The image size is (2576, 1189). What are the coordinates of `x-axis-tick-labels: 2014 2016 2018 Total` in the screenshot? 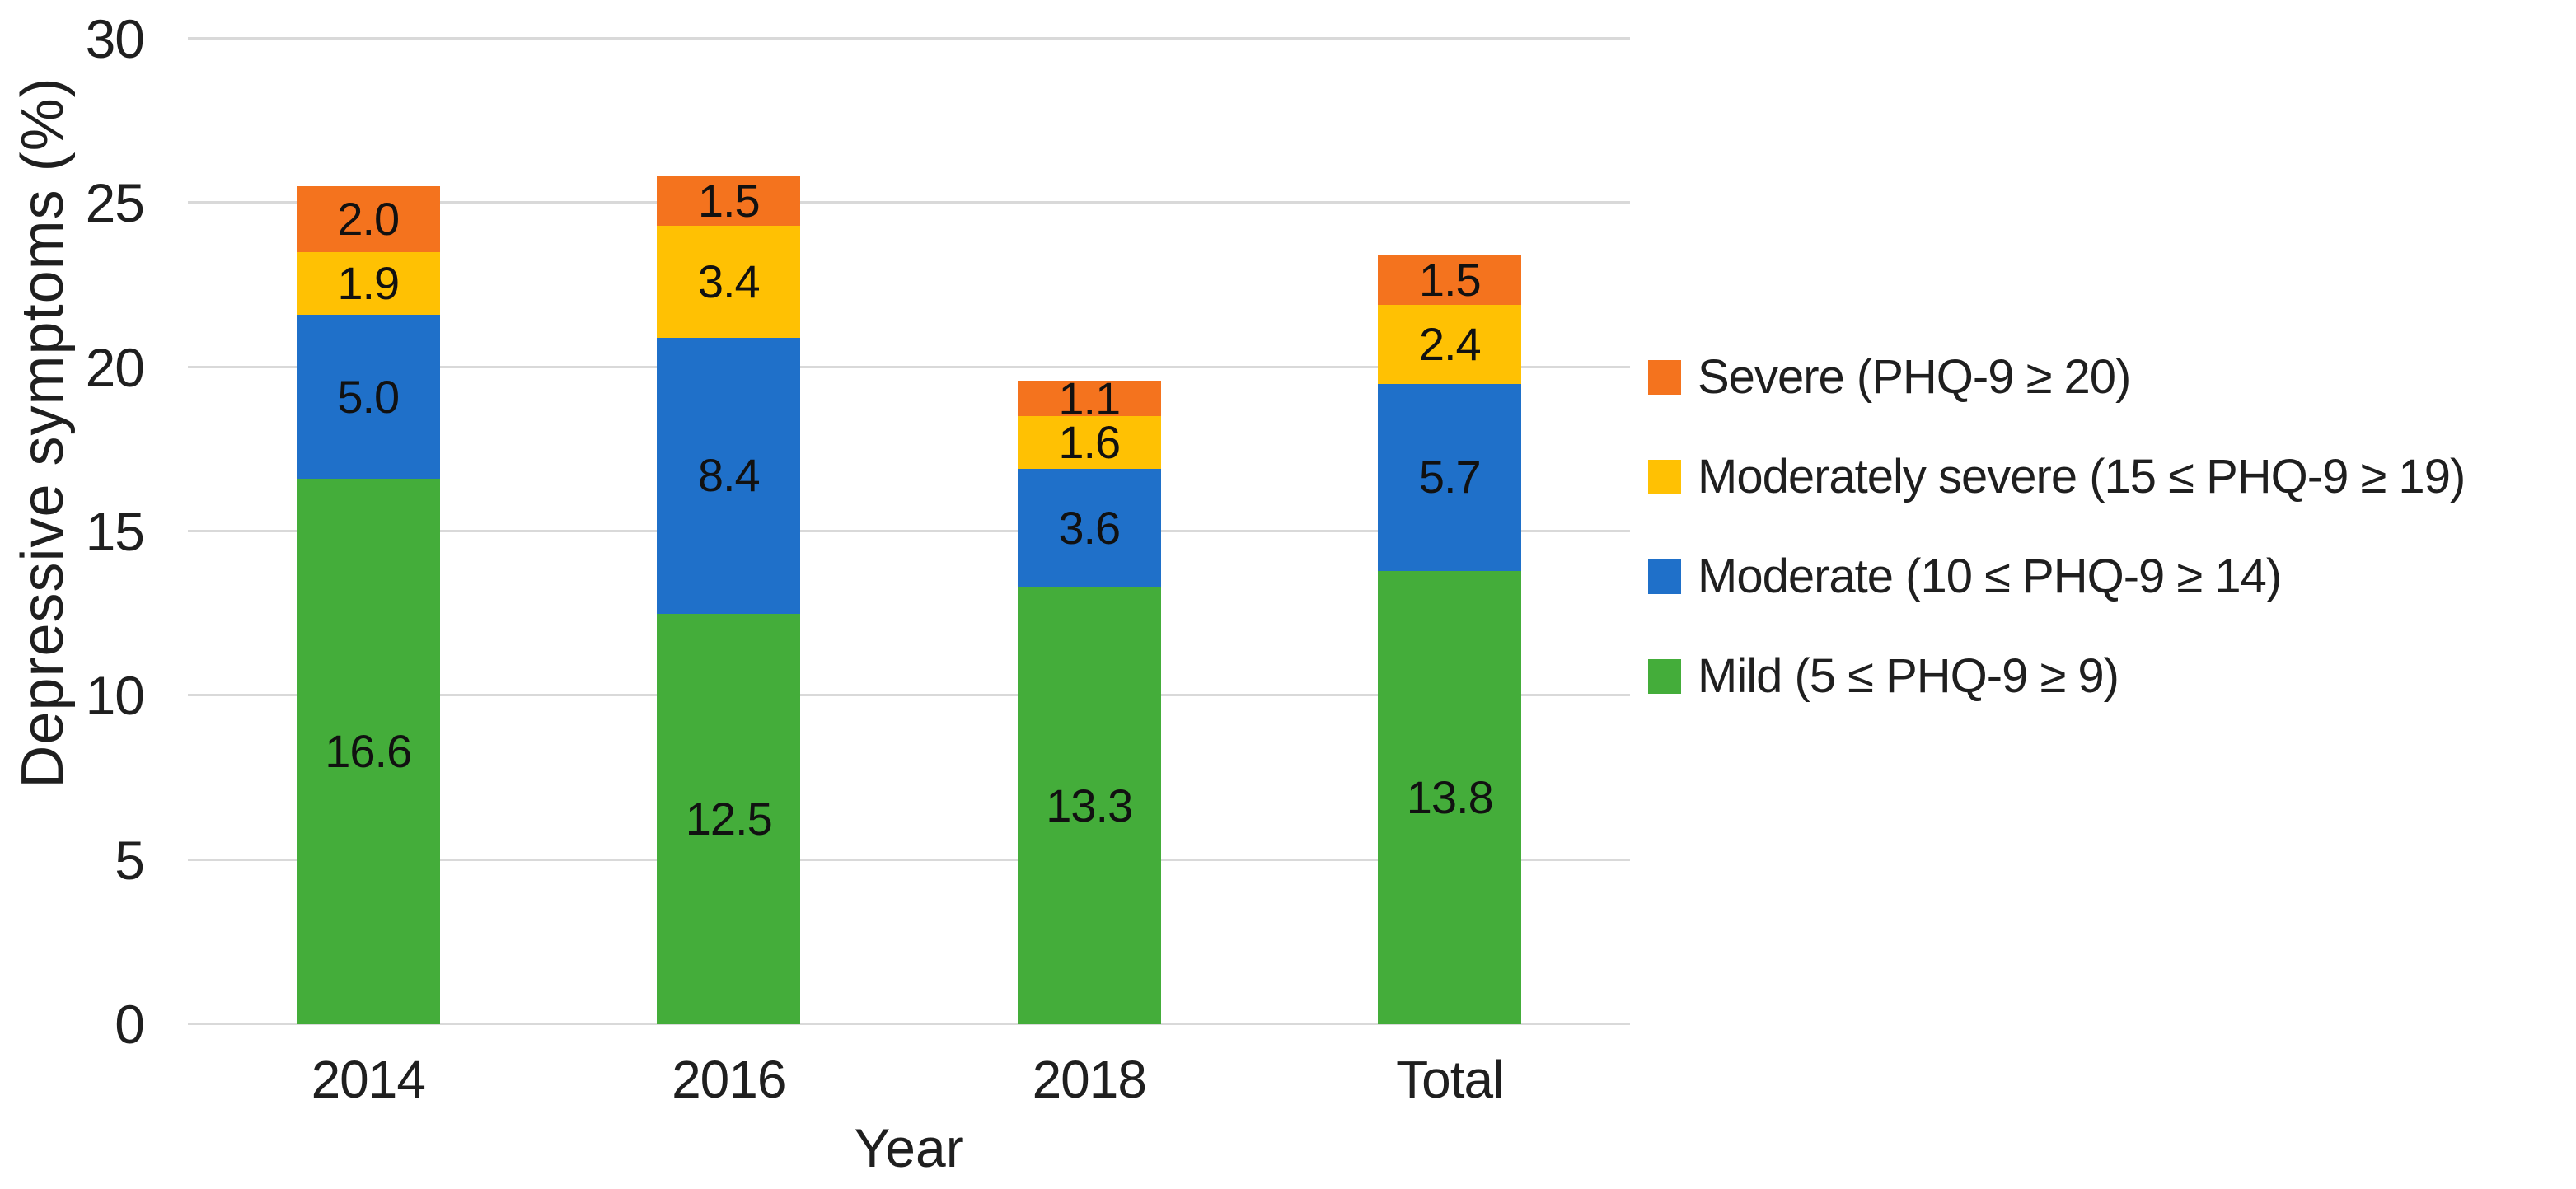 It's located at (909, 1079).